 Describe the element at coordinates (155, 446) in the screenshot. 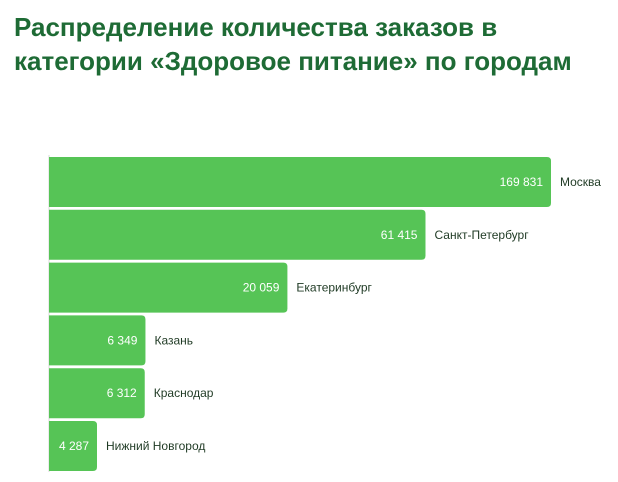

I see `category-label: Нижний Новгород` at that location.